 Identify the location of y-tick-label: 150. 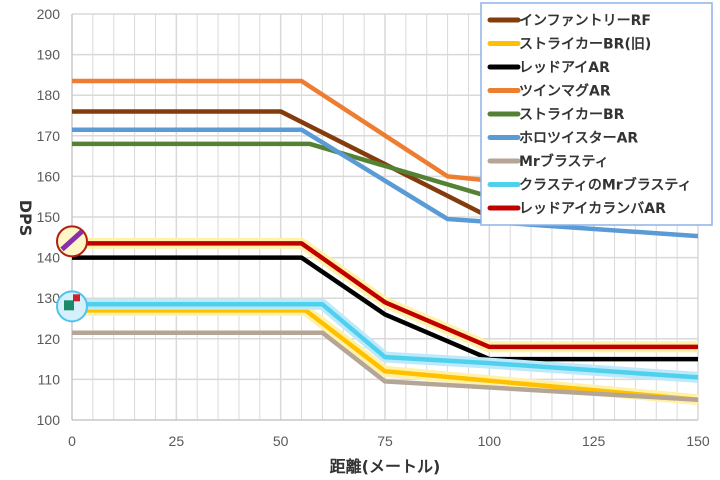
(49, 217).